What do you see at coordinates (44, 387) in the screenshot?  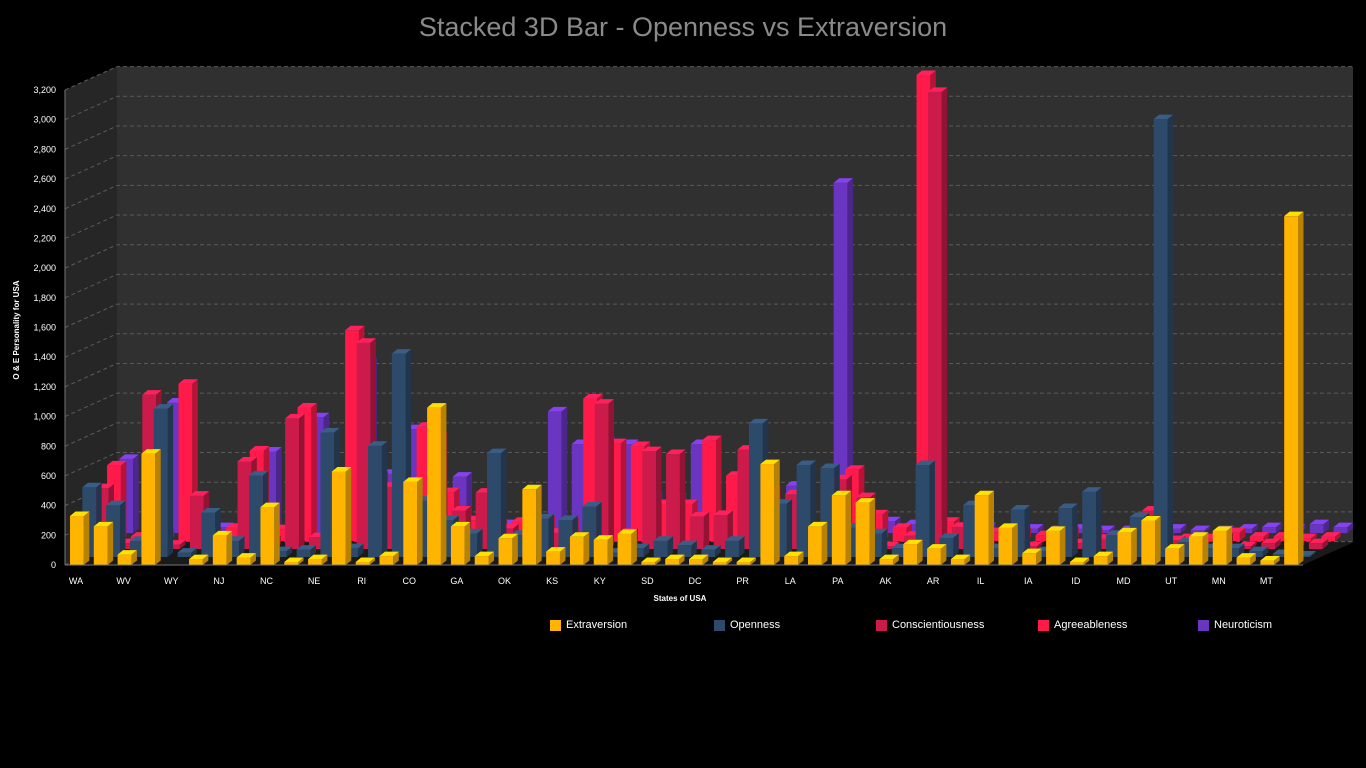 I see `y-tick-label: 1,200` at bounding box center [44, 387].